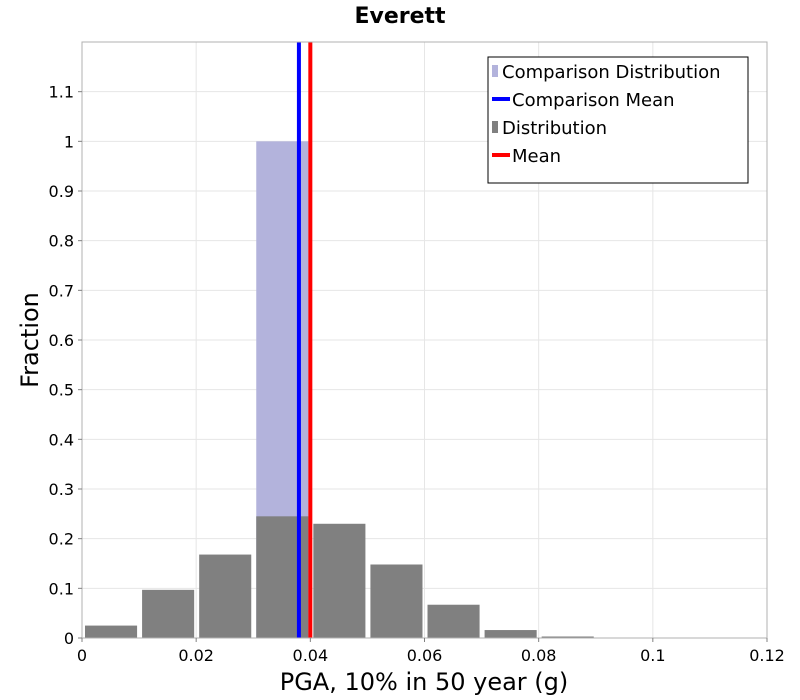 Image resolution: width=800 pixels, height=700 pixels. What do you see at coordinates (495, 127) in the screenshot?
I see `legend-swatch-distribution` at bounding box center [495, 127].